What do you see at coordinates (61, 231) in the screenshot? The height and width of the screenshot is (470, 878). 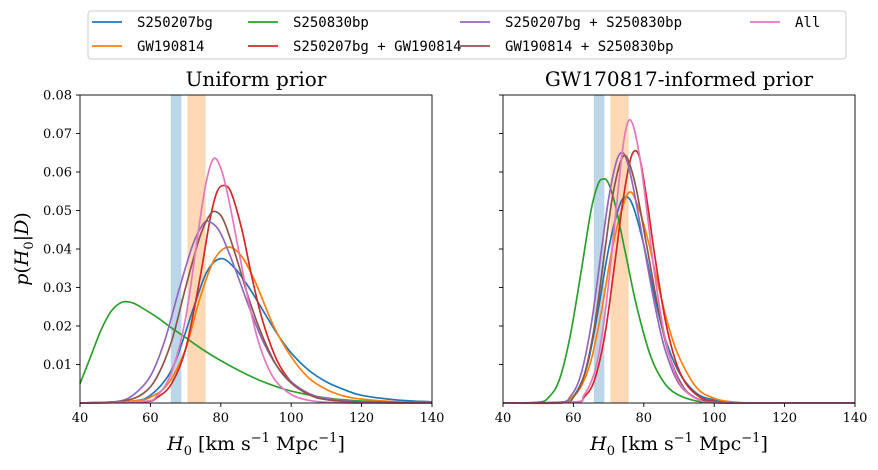 I see `y-axis-ticks: 0.01 0.02 0.03 0.04 0.05 0.06 0.07 0.08` at bounding box center [61, 231].